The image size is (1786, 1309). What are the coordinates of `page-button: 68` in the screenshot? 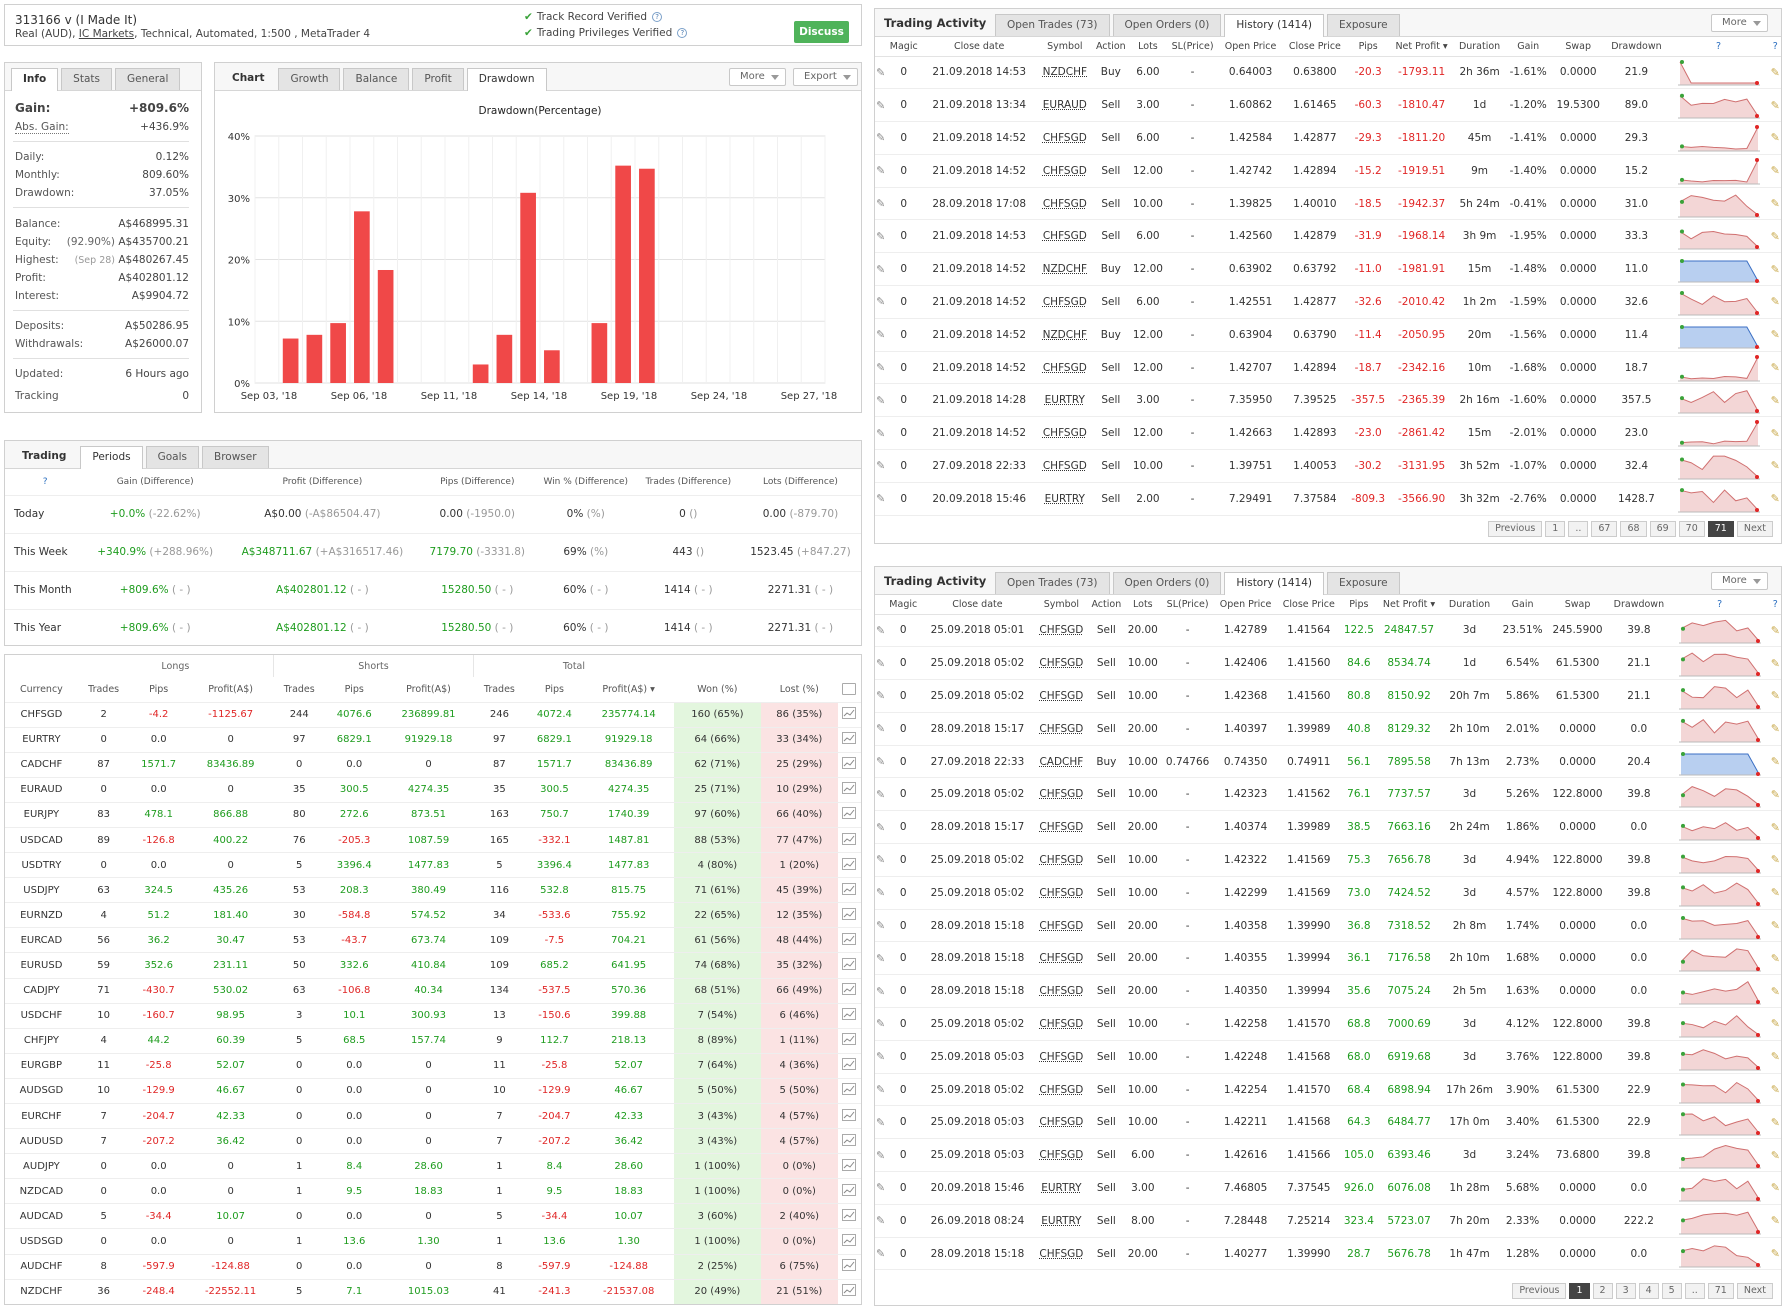 It's located at (1633, 529).